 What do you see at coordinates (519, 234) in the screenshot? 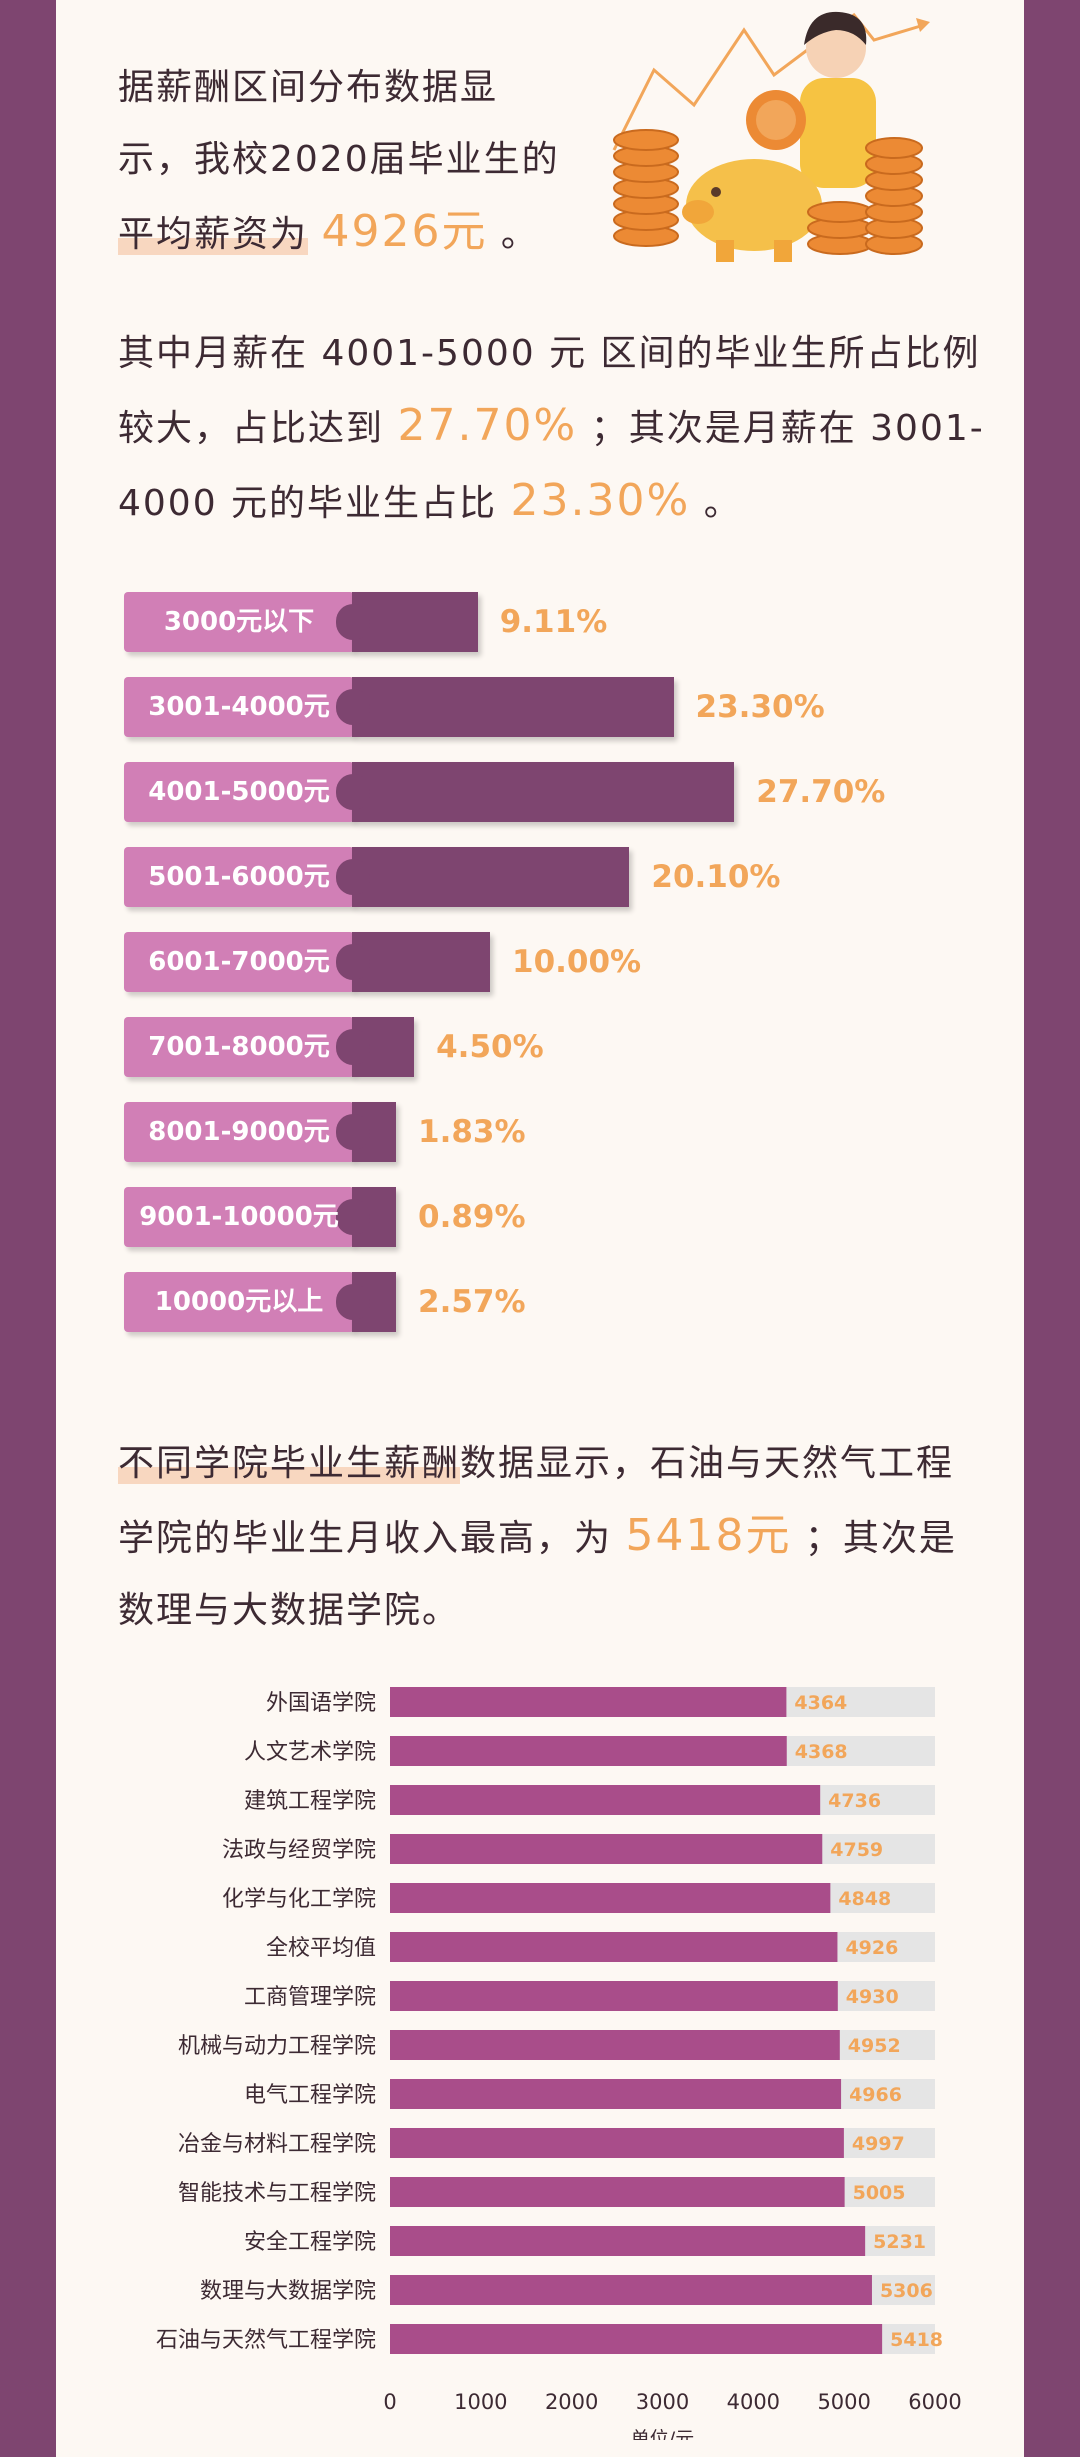
I see `intro-end: 。` at bounding box center [519, 234].